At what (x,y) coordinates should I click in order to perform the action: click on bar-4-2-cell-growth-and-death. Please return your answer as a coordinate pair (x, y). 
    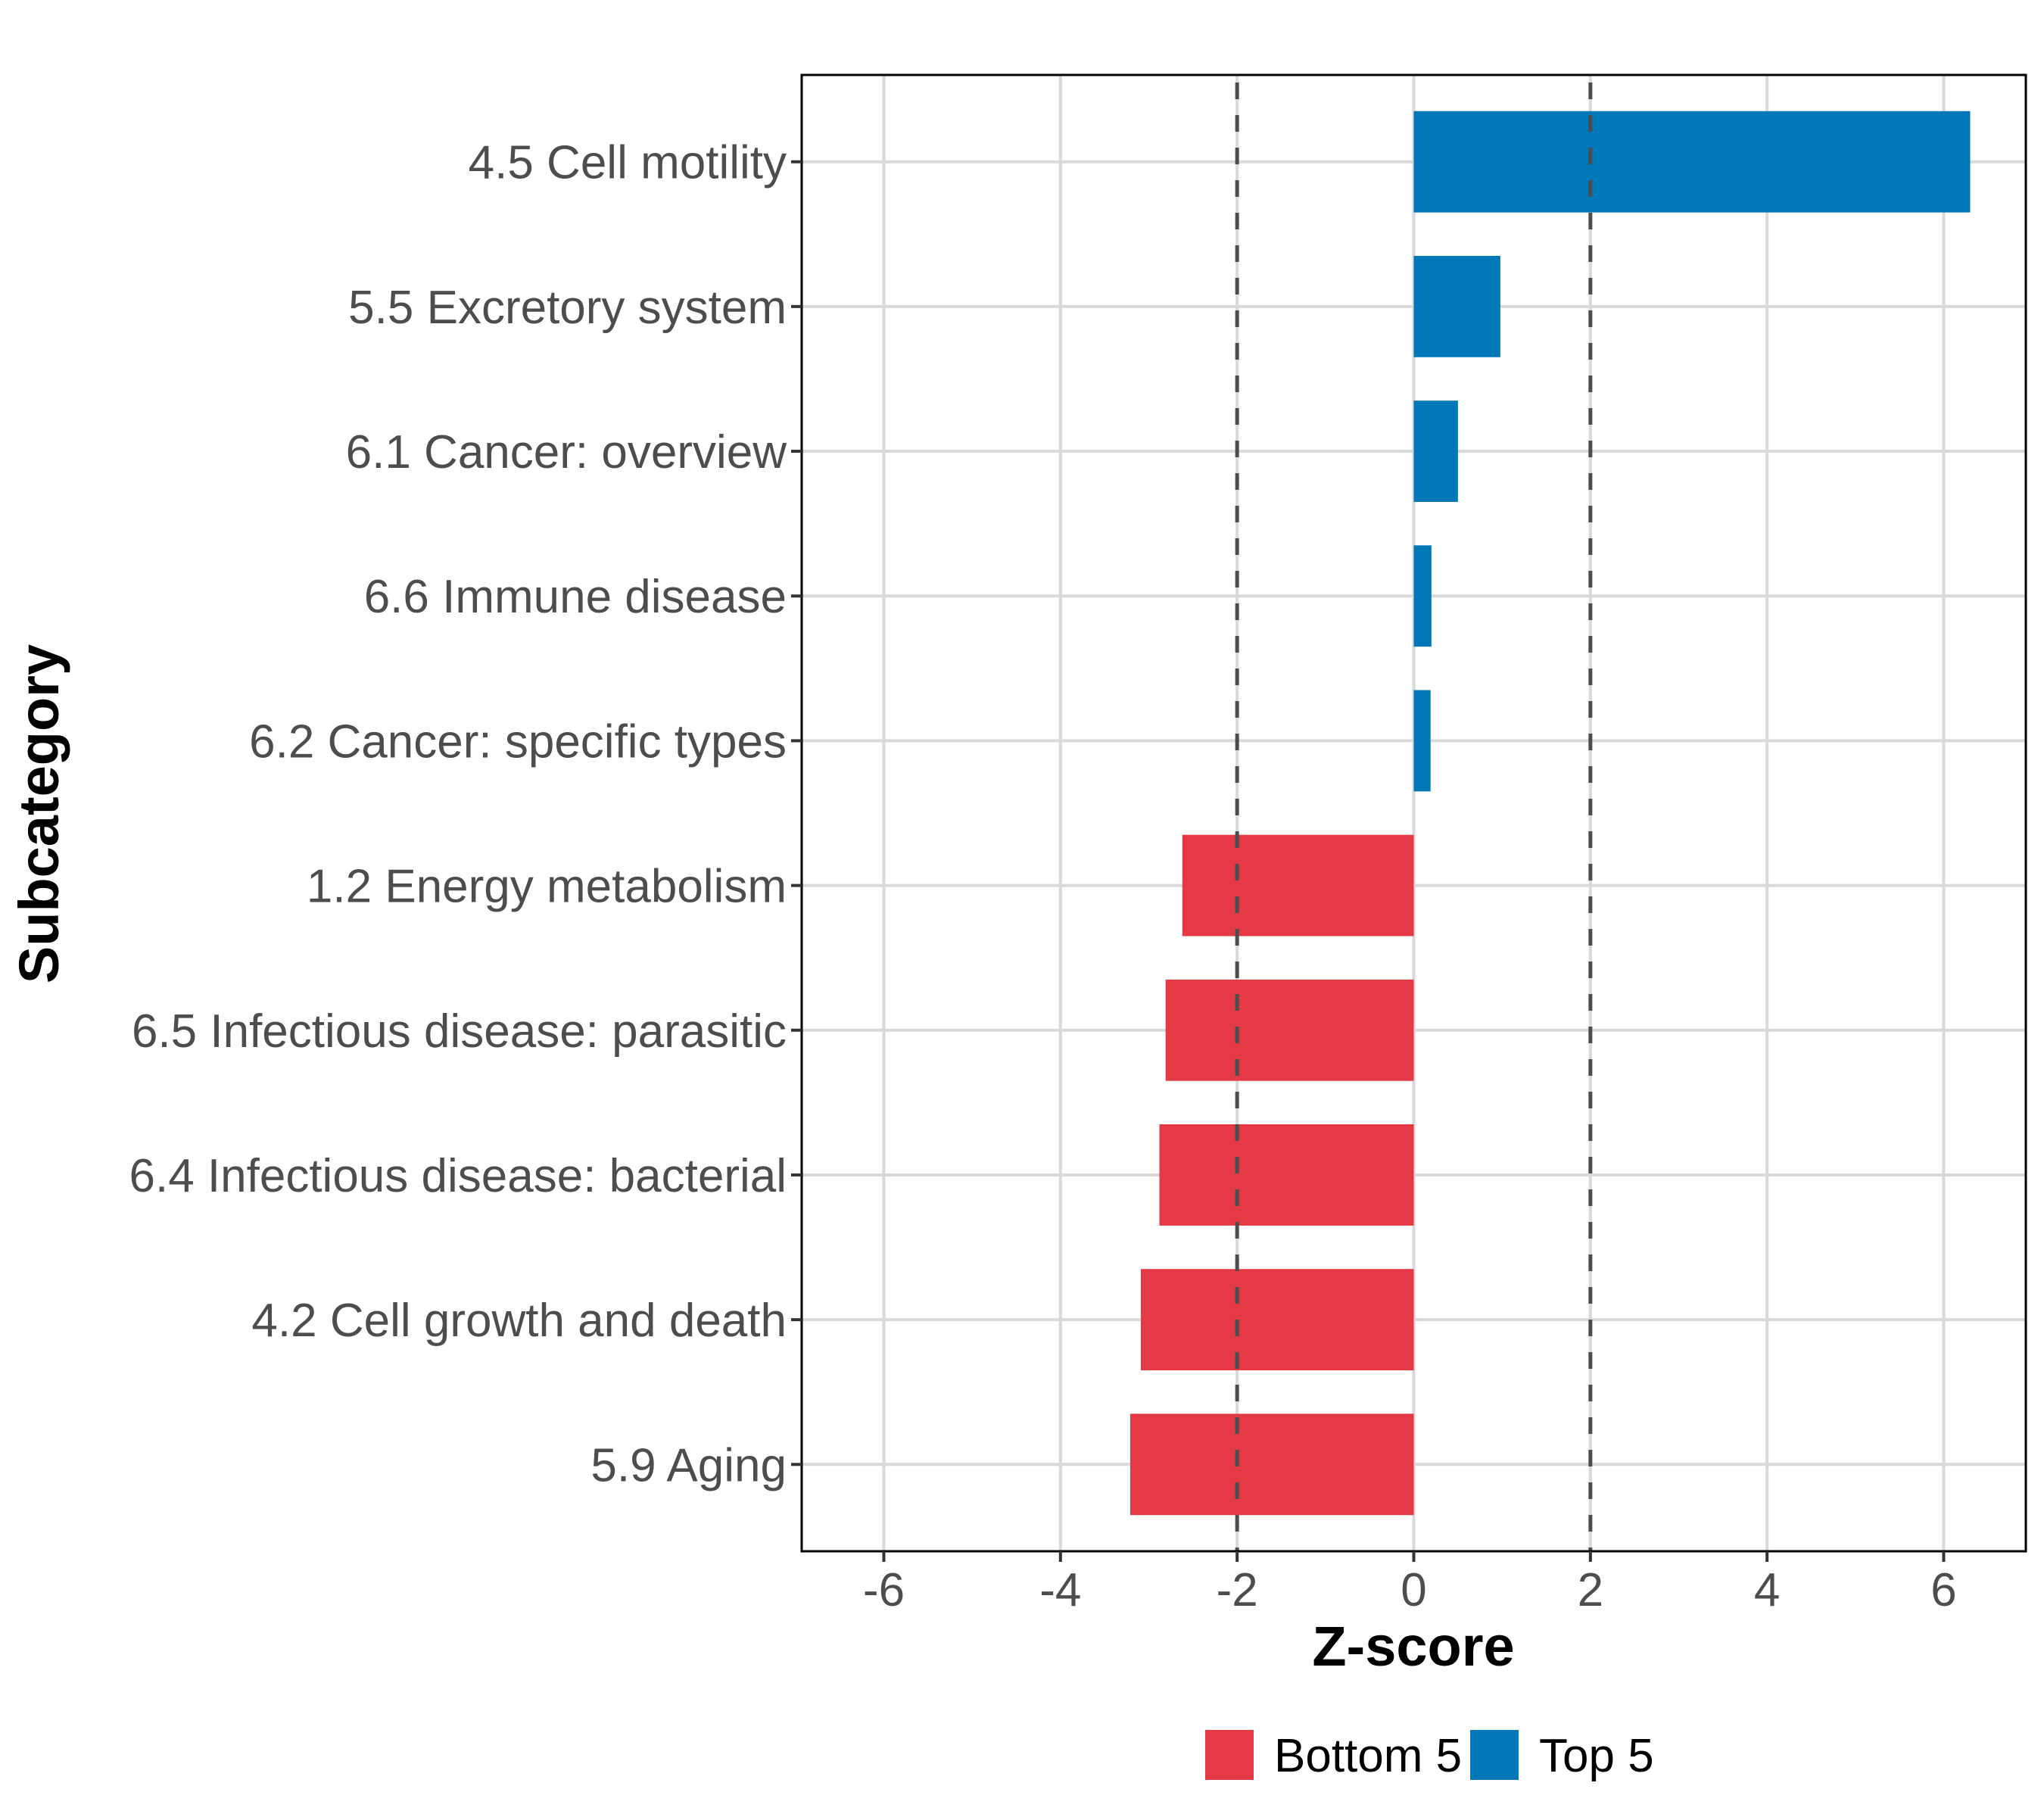
    Looking at the image, I should click on (1277, 1320).